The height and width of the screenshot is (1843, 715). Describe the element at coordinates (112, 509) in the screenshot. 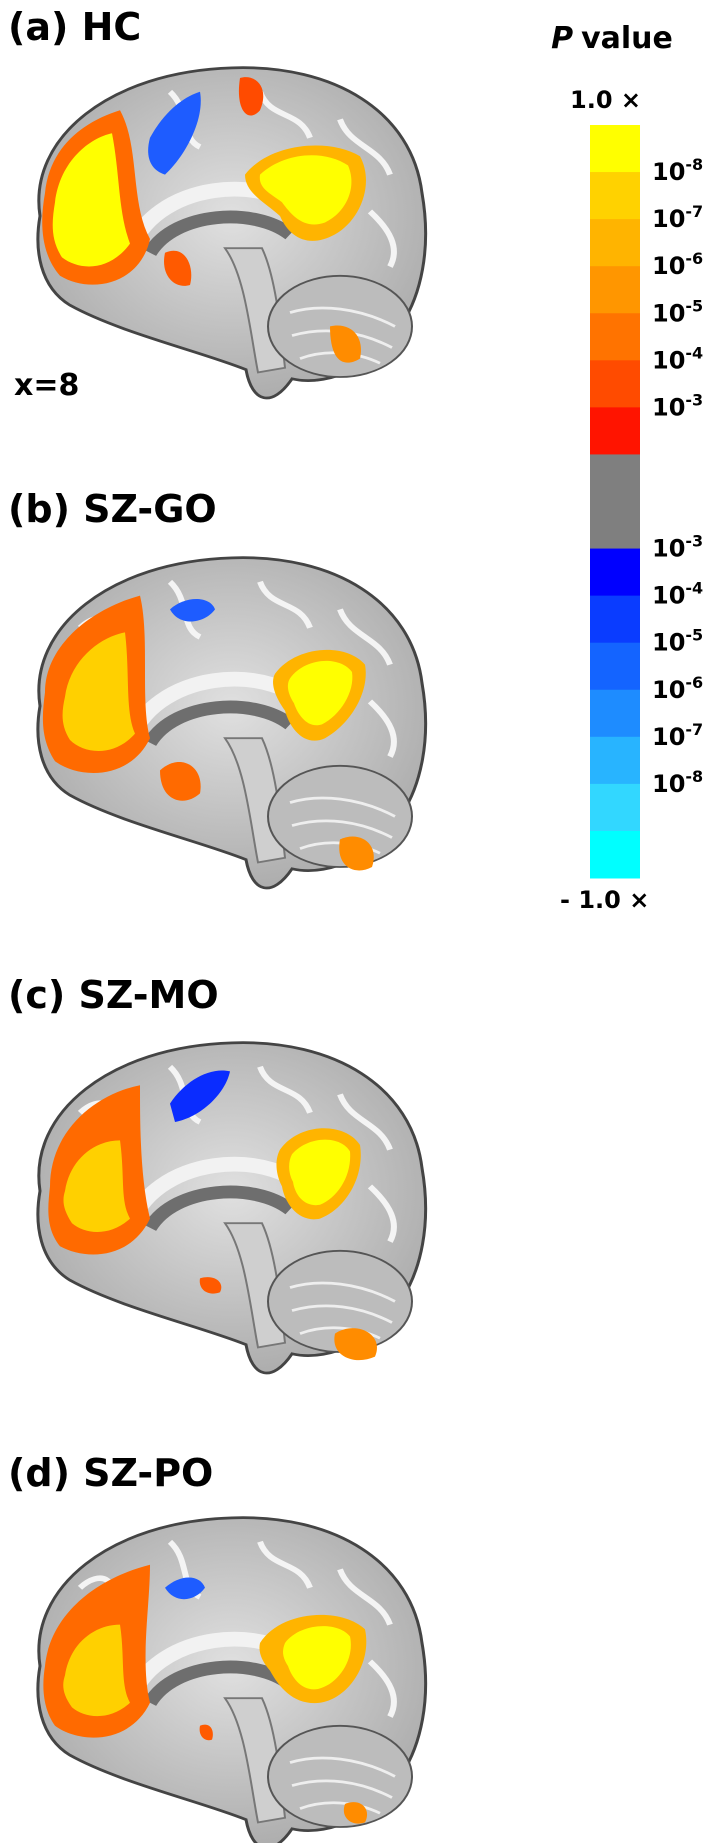

I see `panel-label: (b) SZ-GO` at that location.